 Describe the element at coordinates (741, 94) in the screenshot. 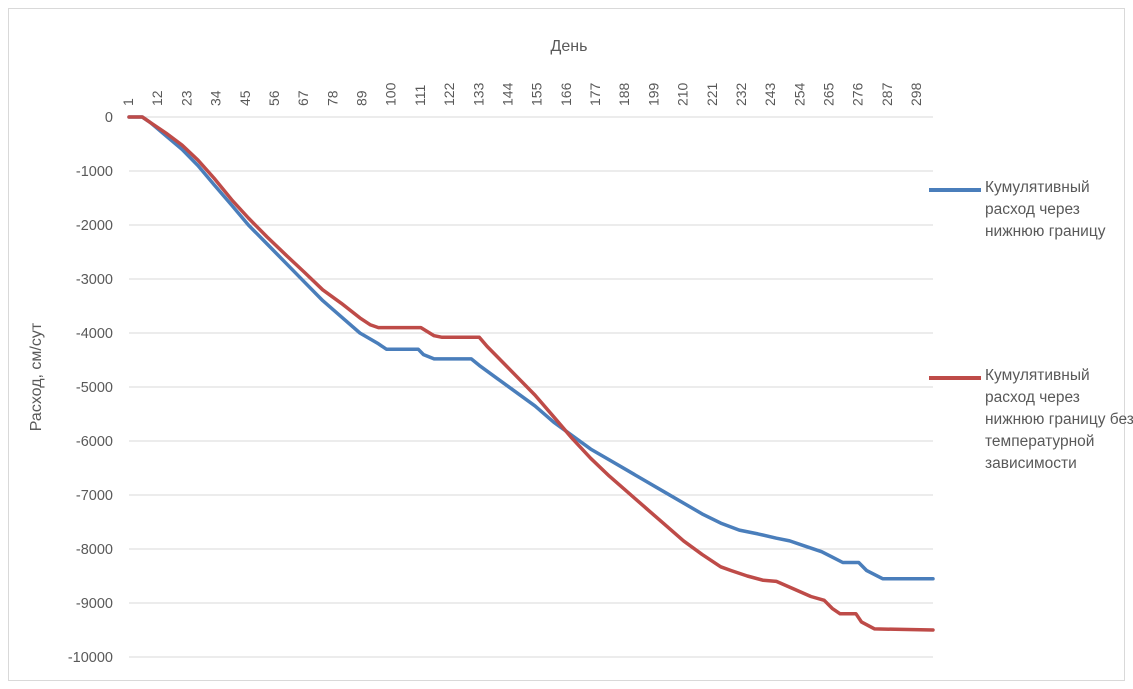

I see `x-tick-label: 232` at that location.